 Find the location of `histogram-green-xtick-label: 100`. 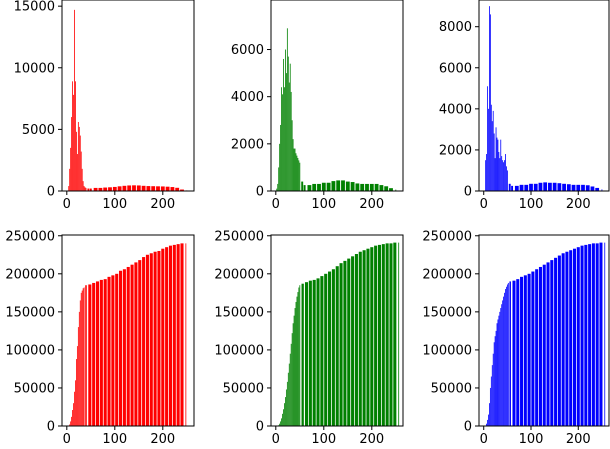

histogram-green-xtick-label: 100 is located at coordinates (323, 204).